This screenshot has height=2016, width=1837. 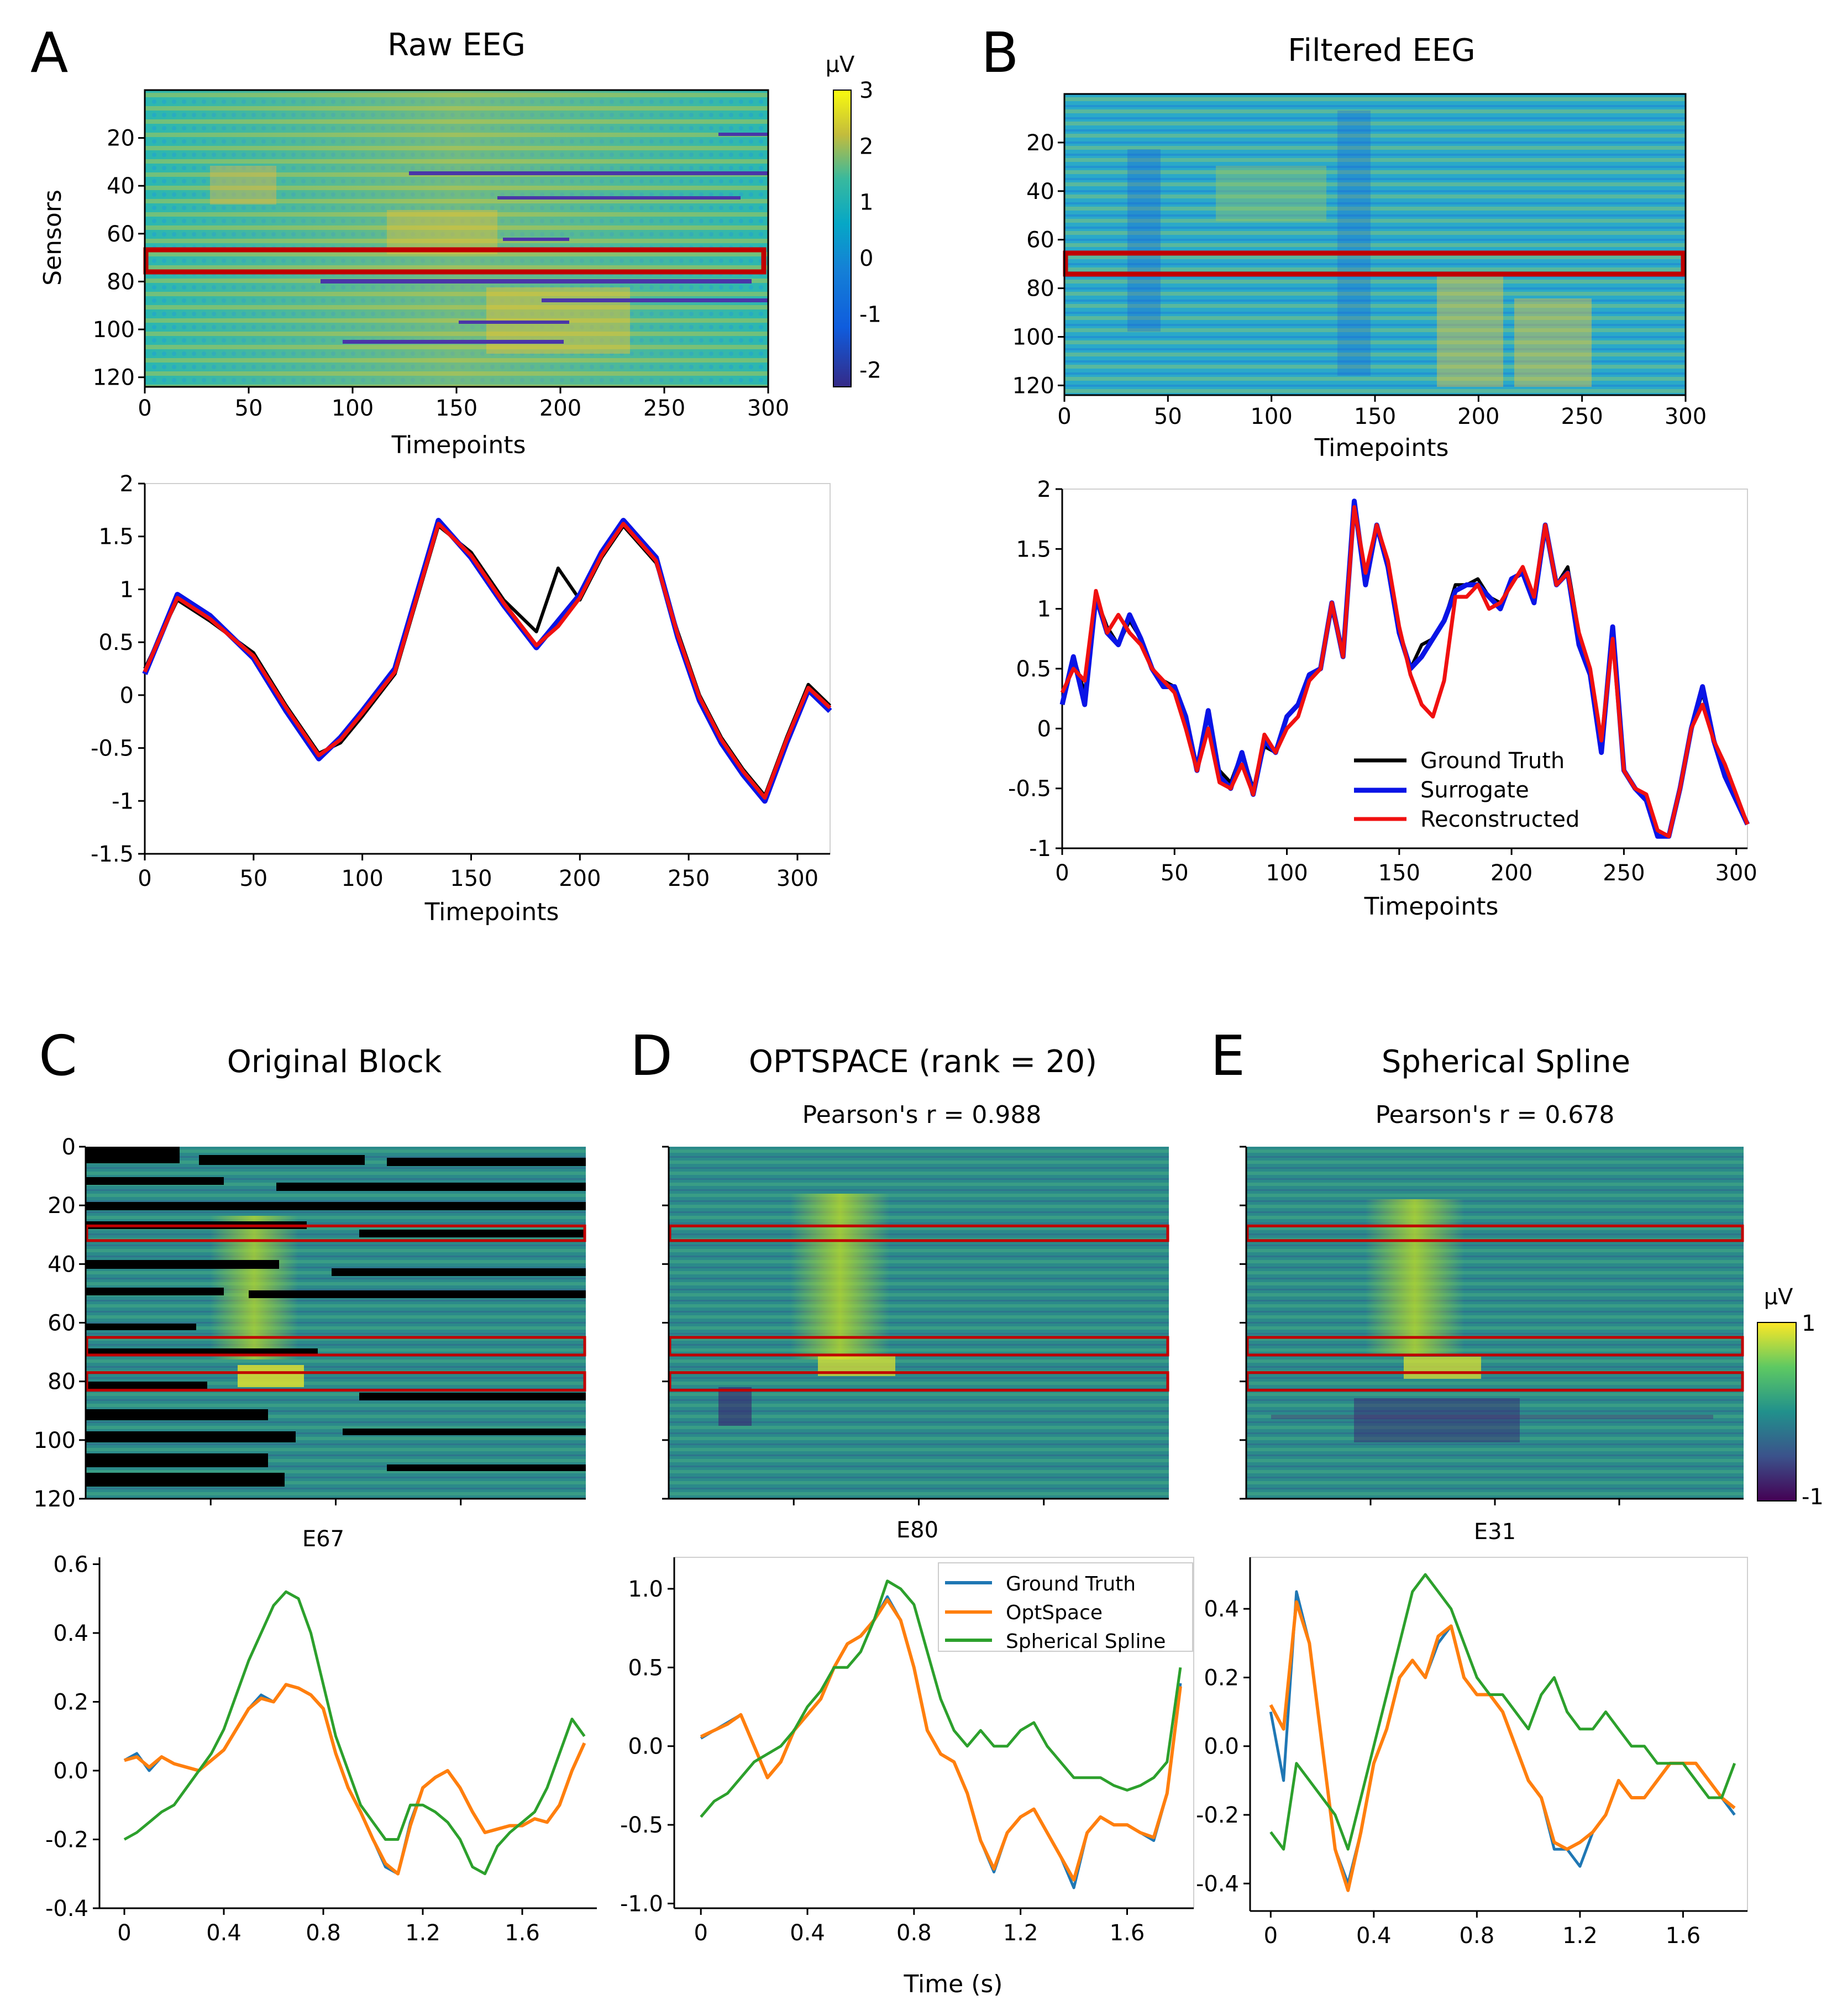 I want to click on panel-c-lower-xtick-1: 0.4, so click(x=224, y=1933).